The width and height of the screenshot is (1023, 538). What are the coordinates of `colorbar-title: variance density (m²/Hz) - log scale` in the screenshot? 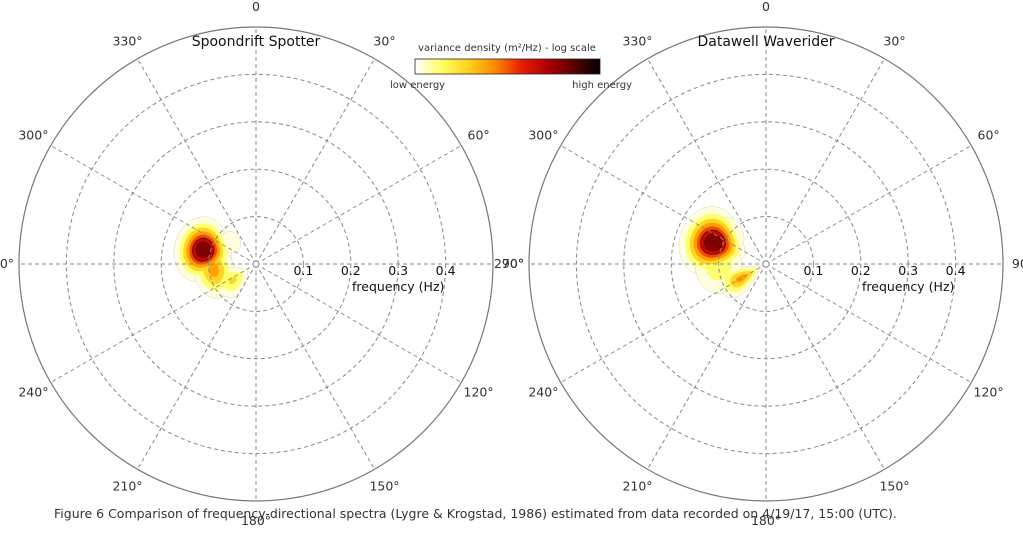 It's located at (507, 48).